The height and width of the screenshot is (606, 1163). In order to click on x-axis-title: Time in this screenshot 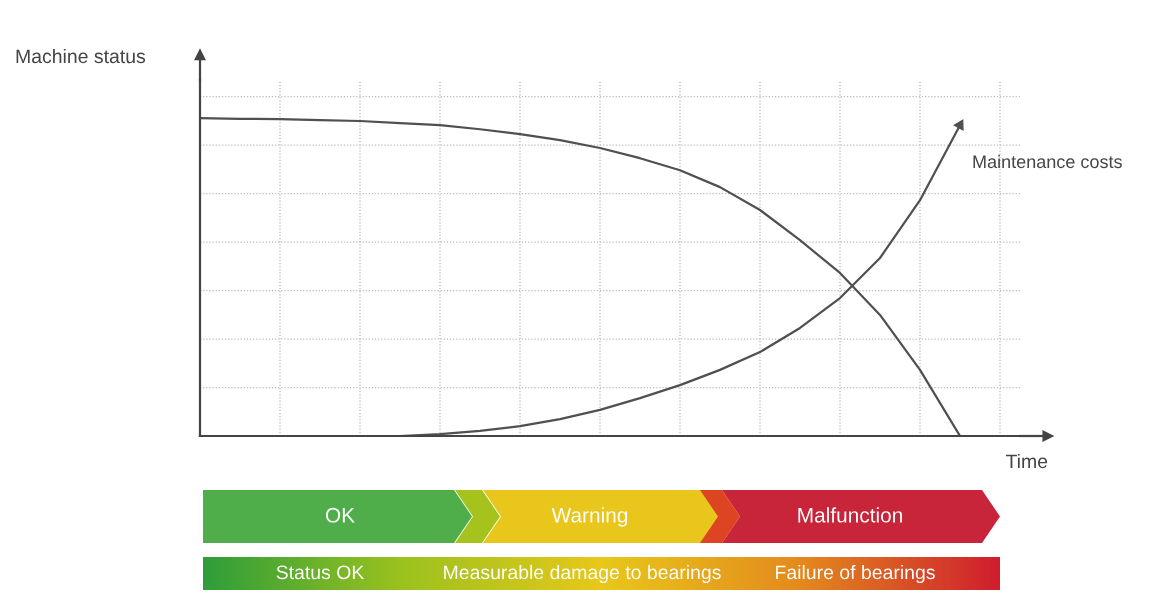, I will do `click(1026, 461)`.